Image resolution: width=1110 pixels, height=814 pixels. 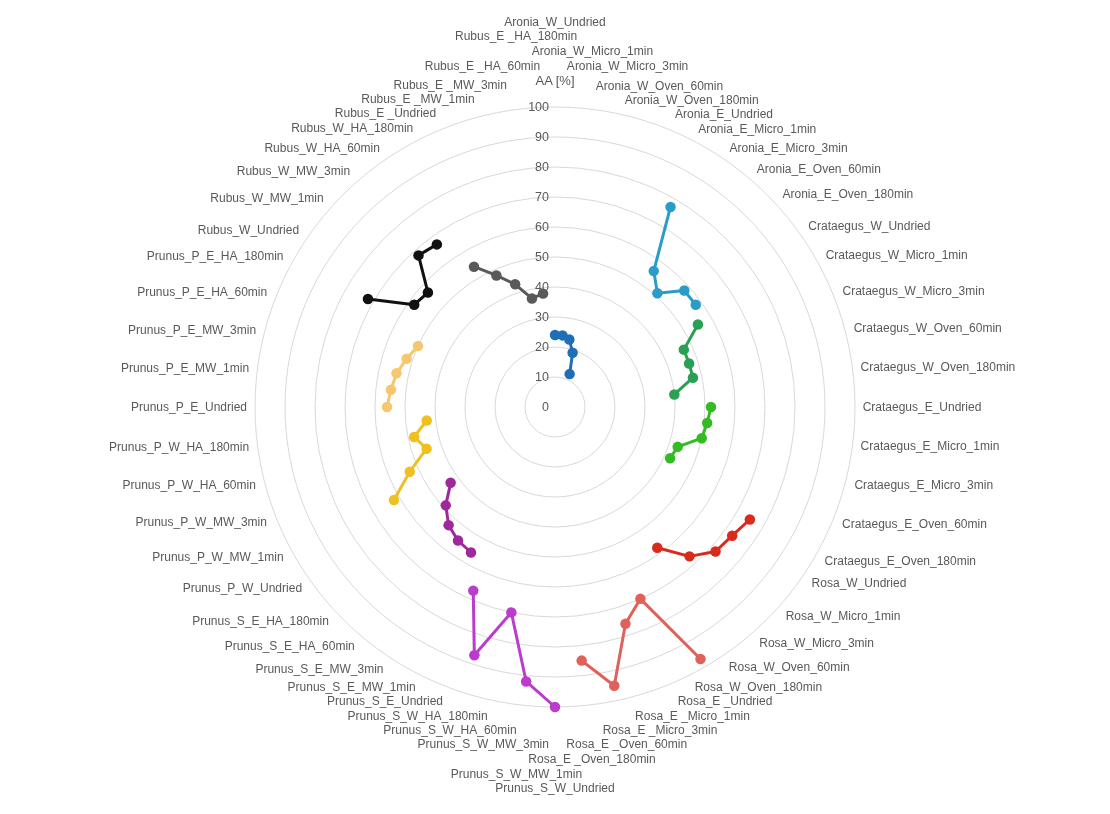 I want to click on y-tick-label: 80, so click(x=542, y=167).